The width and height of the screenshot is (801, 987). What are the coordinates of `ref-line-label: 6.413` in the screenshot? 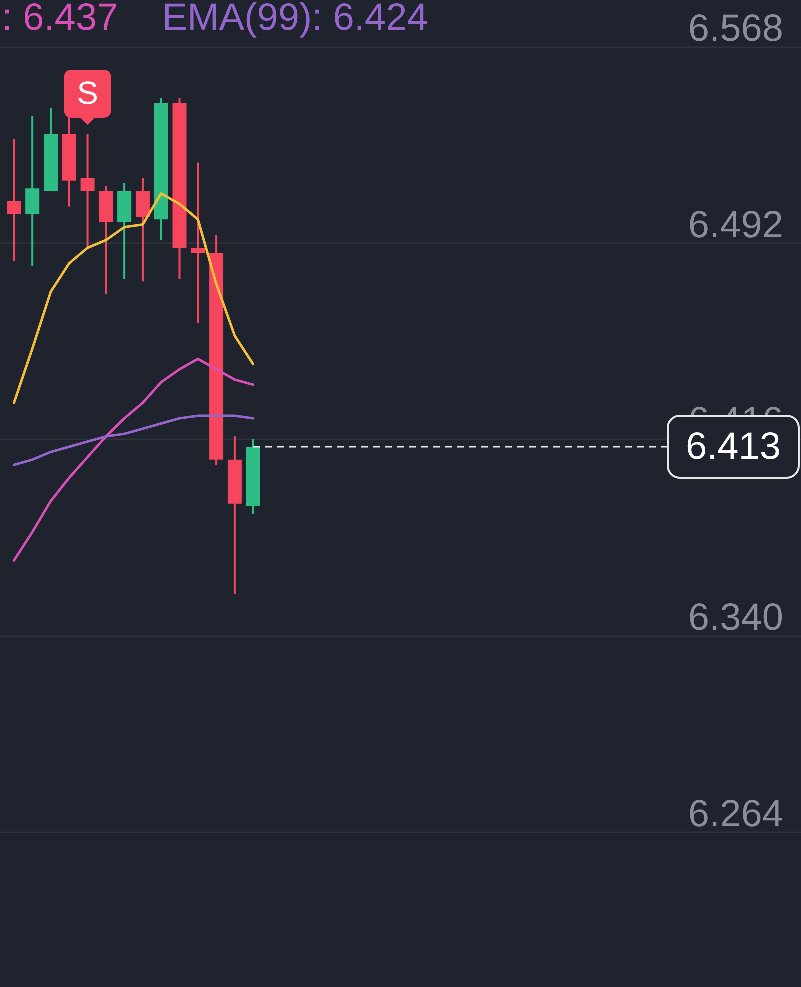 It's located at (734, 447).